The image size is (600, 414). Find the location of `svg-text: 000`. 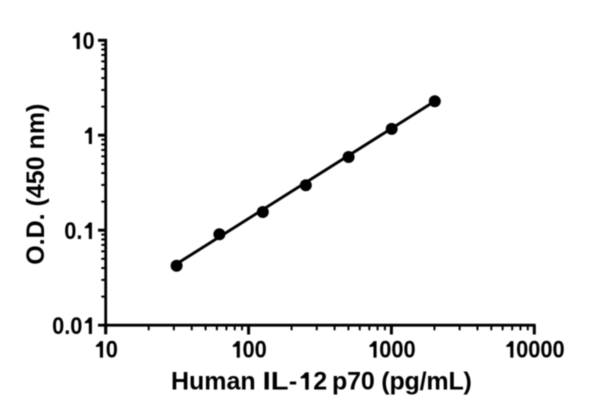

svg-text: 000 is located at coordinates (397, 349).